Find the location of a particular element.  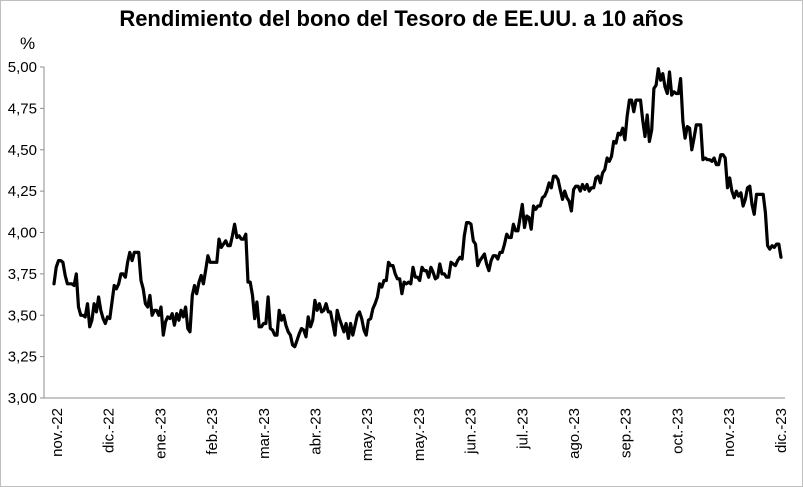

y-axis-unit-label: % is located at coordinates (28, 43).